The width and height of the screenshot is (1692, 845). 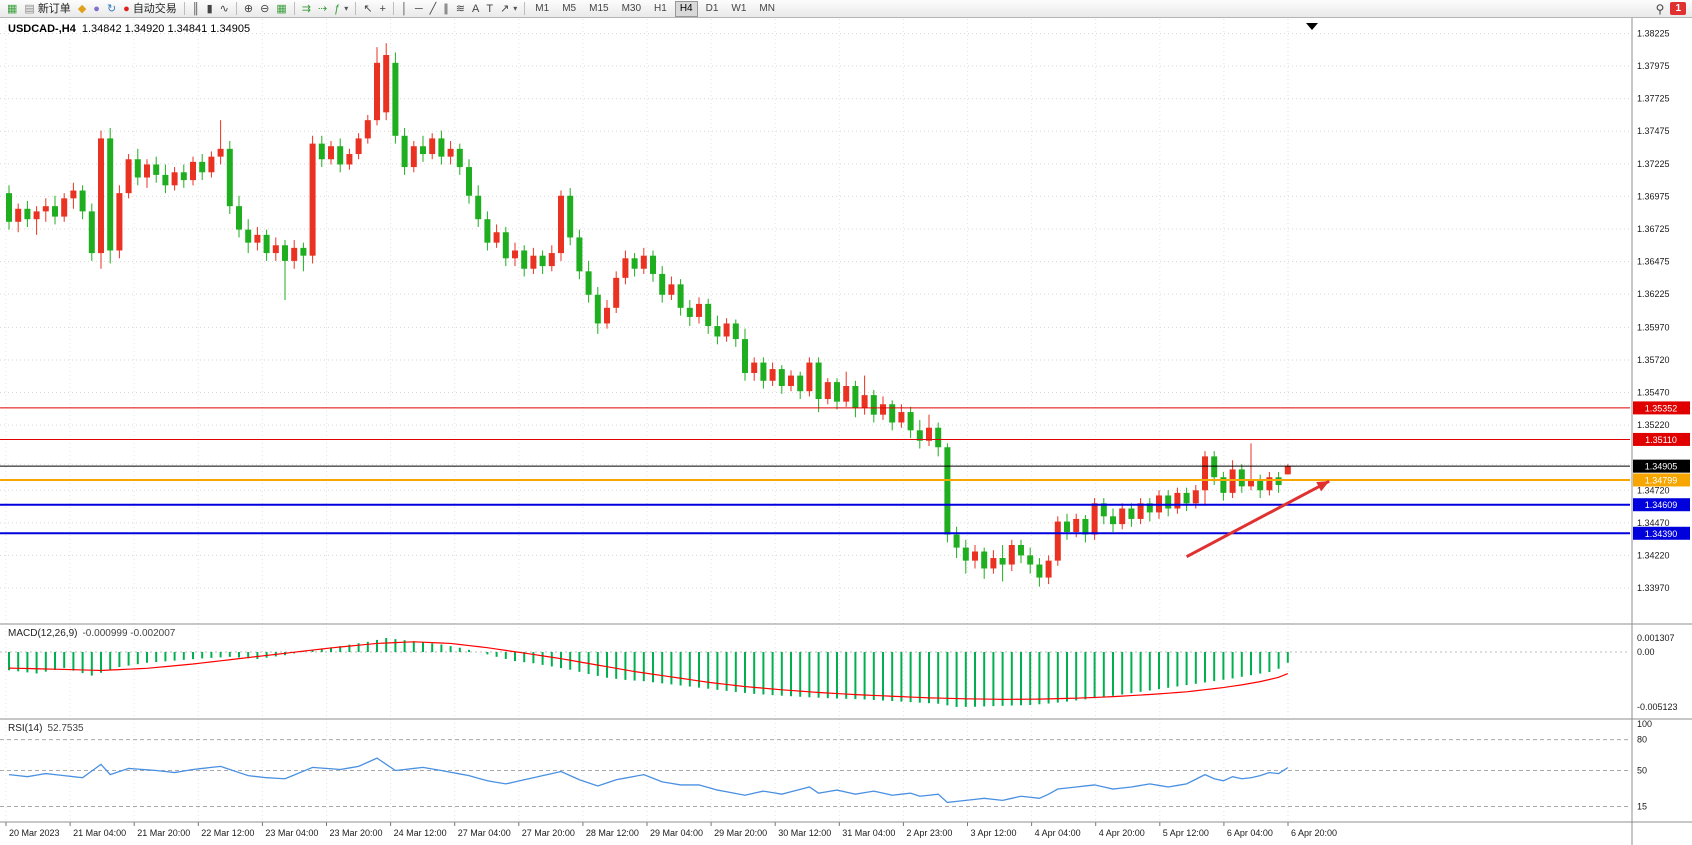 What do you see at coordinates (82, 9) in the screenshot?
I see `compass-button: ◆` at bounding box center [82, 9].